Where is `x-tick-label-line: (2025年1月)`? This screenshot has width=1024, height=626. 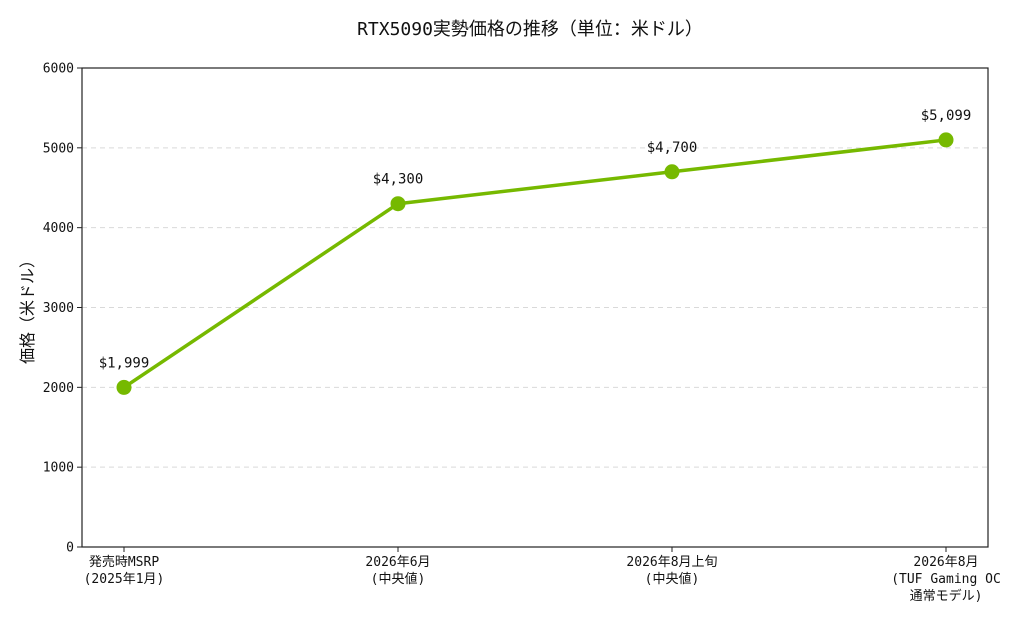 x-tick-label-line: (2025年1月) is located at coordinates (124, 579).